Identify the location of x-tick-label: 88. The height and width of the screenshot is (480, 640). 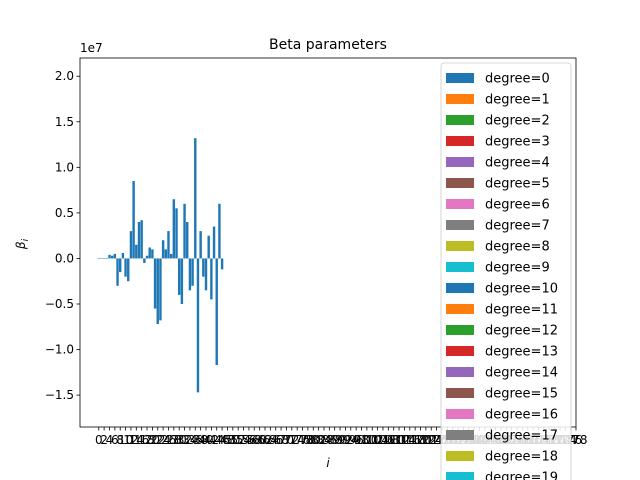
(334, 440).